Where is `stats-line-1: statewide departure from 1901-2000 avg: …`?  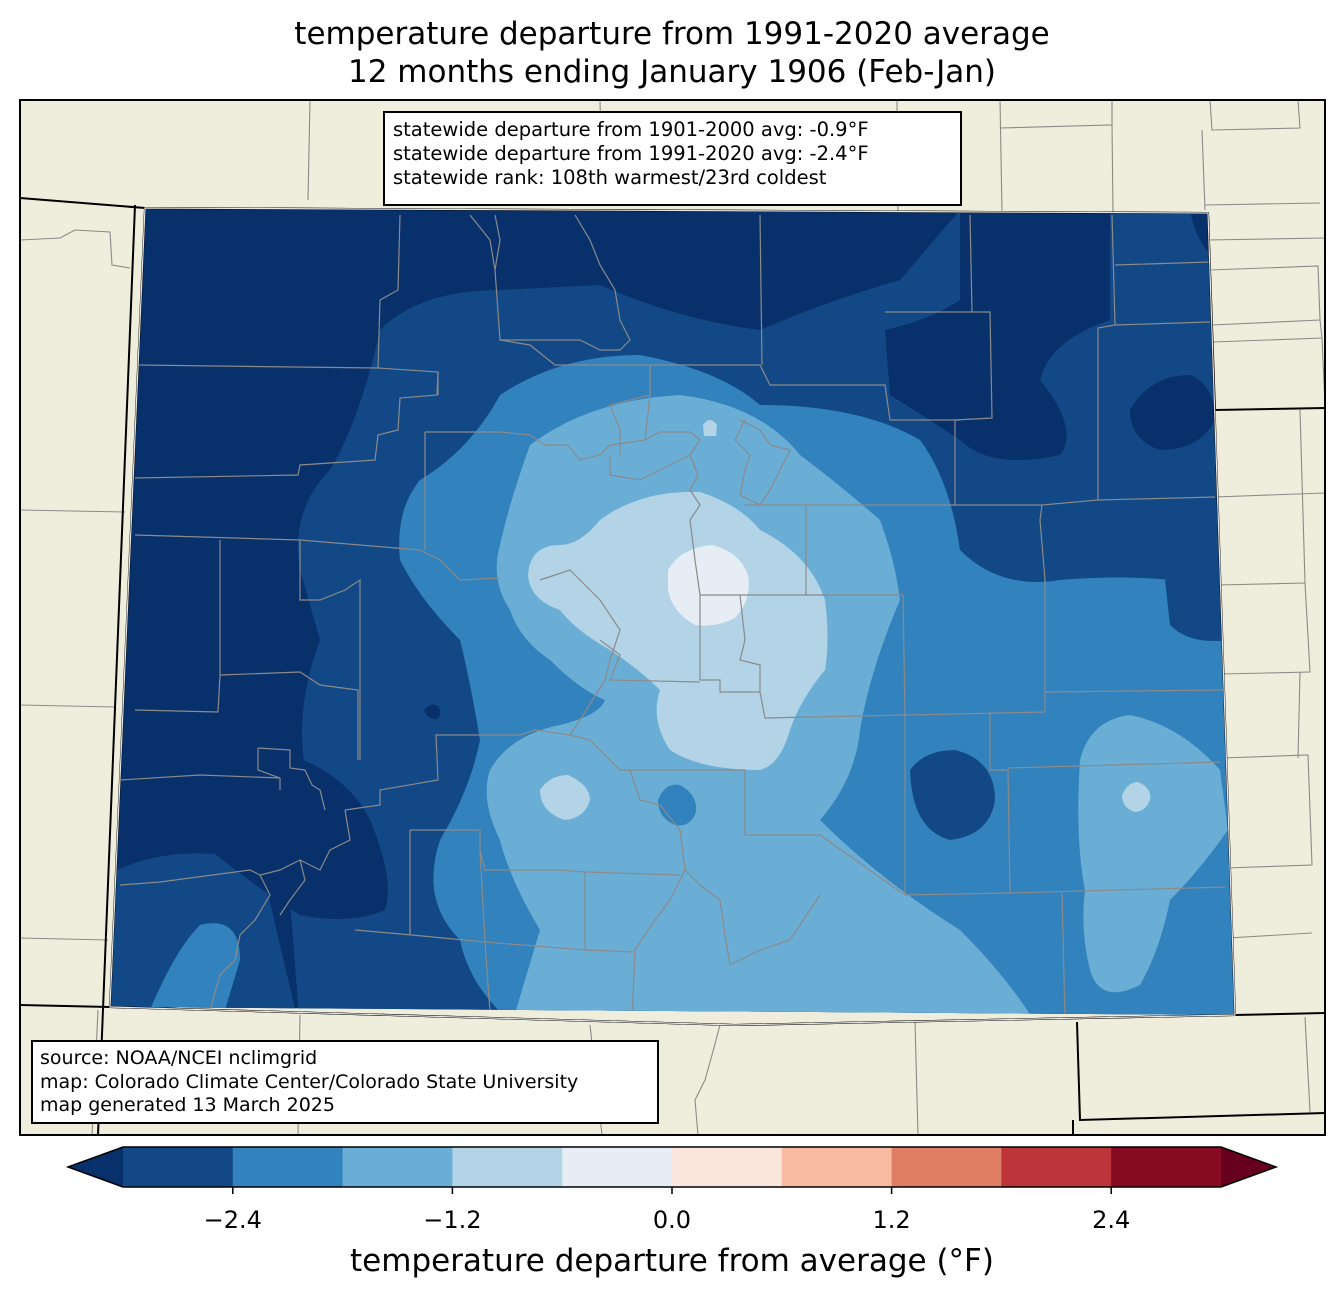
stats-line-1: statewide departure from 1901-2000 avg: … is located at coordinates (631, 129).